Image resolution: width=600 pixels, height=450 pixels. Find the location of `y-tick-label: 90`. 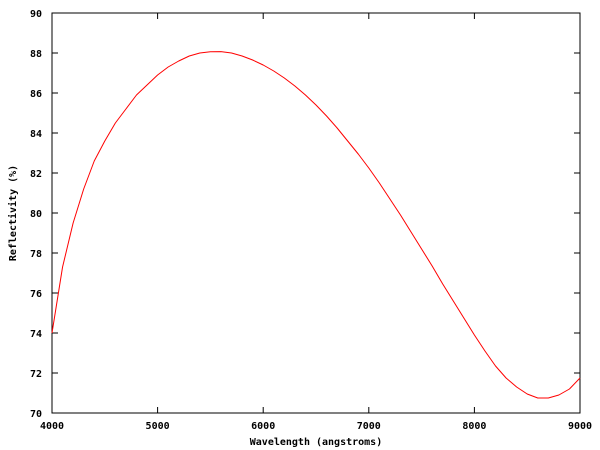

y-tick-label: 90 is located at coordinates (36, 14).